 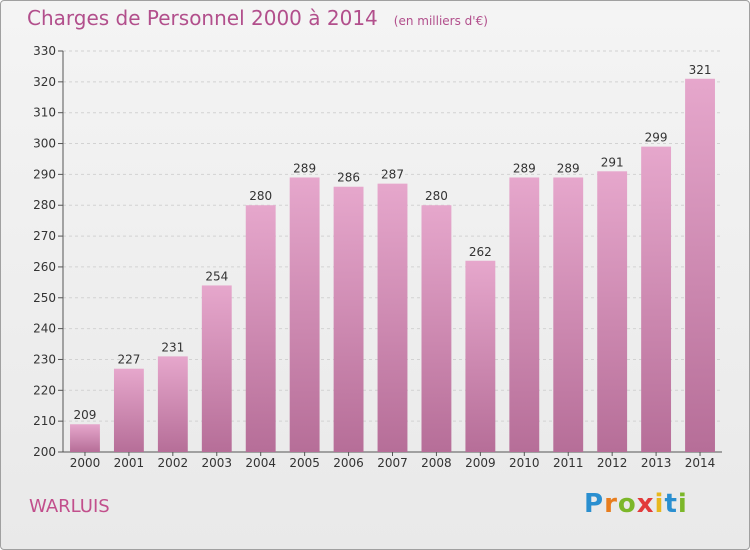 What do you see at coordinates (260, 463) in the screenshot?
I see `x-tick-label-2004: 2004` at bounding box center [260, 463].